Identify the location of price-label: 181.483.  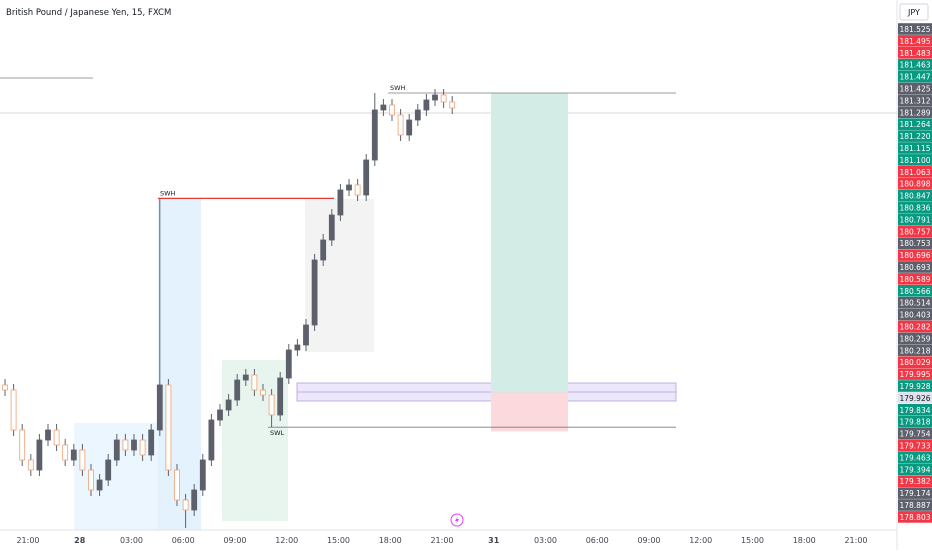
(914, 53).